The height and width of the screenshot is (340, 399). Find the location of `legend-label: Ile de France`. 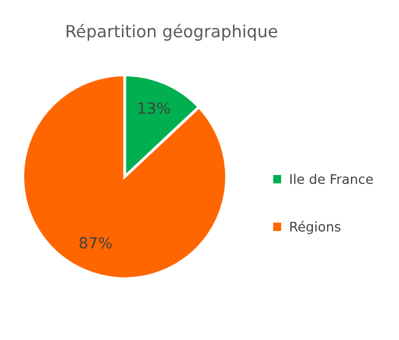

legend-label: Ile de France is located at coordinates (331, 179).